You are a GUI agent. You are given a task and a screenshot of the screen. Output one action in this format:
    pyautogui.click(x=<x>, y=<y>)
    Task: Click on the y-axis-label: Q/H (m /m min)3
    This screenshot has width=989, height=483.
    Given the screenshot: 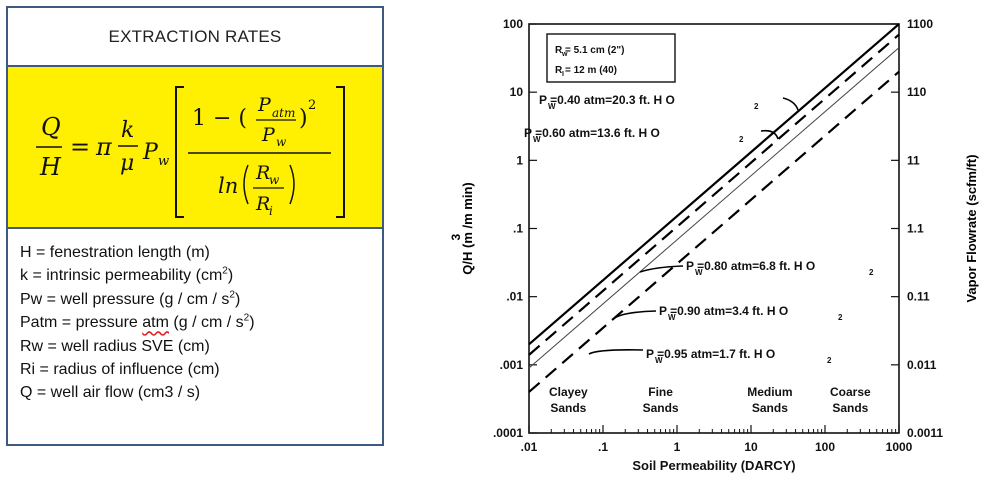 What is the action you would take?
    pyautogui.click(x=462, y=228)
    